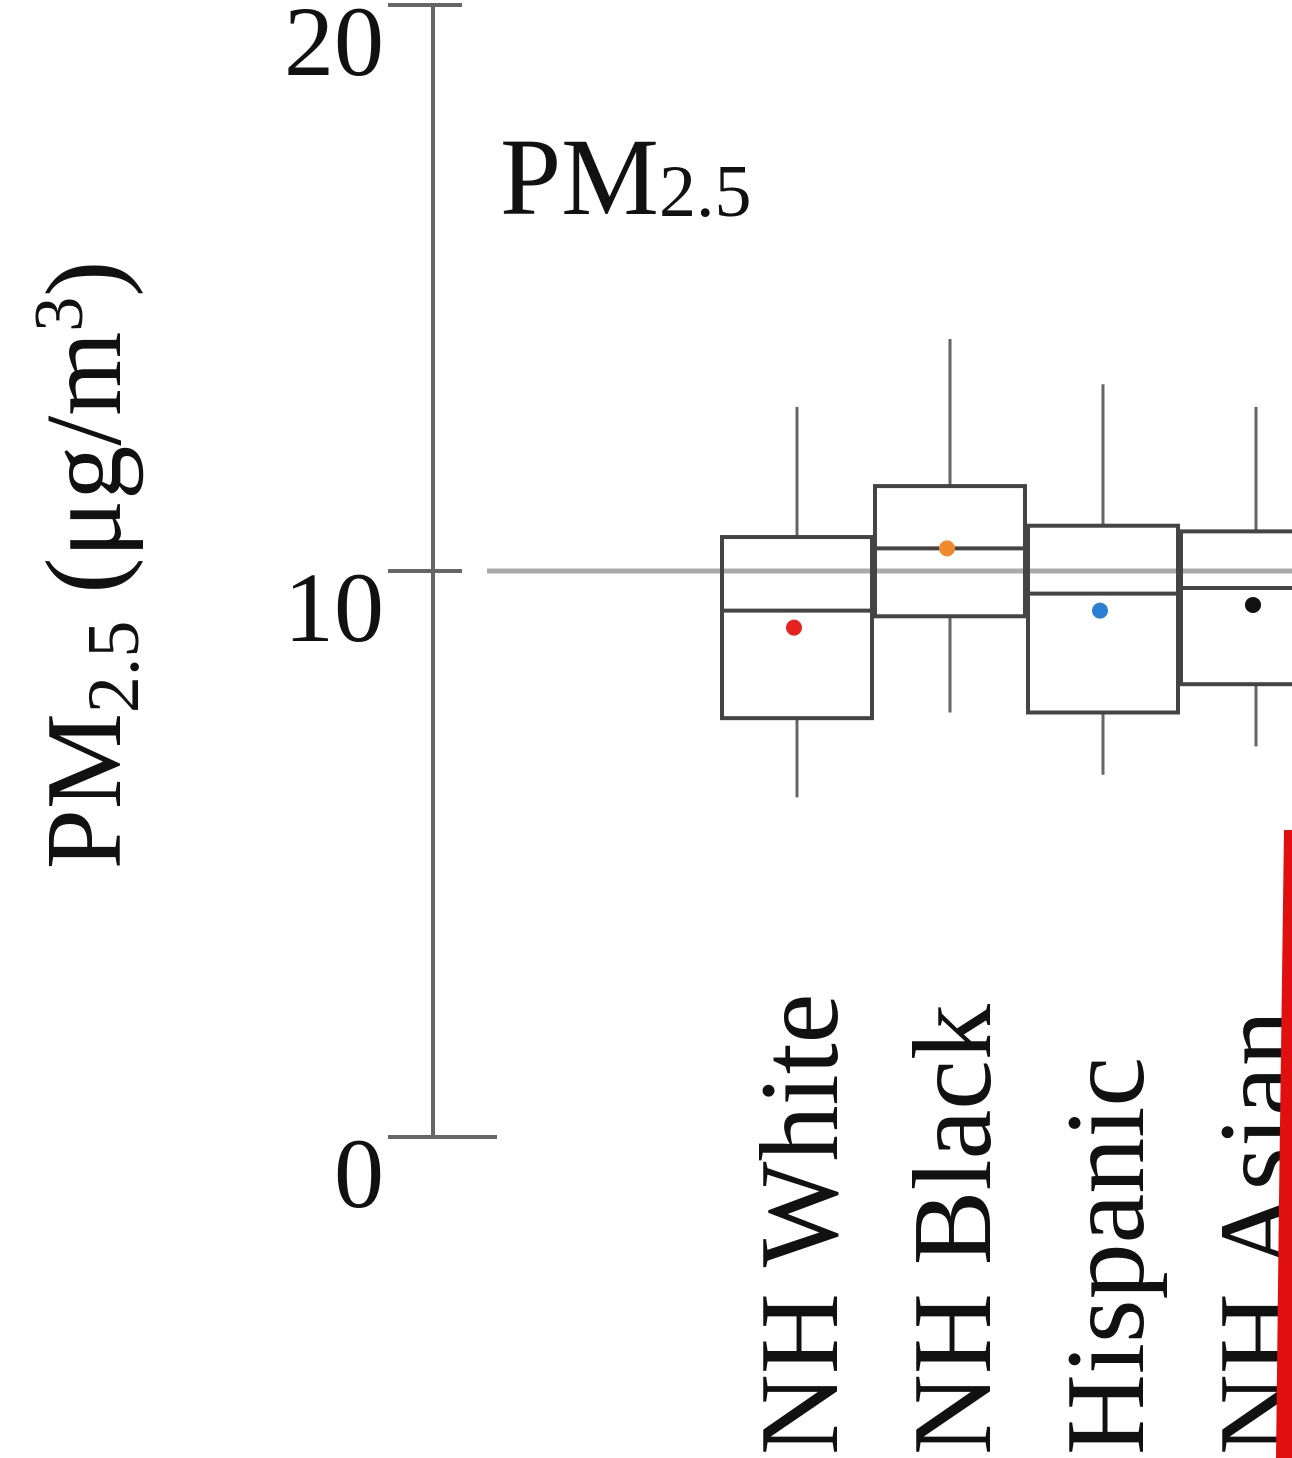 Image resolution: width=1292 pixels, height=1458 pixels. Describe the element at coordinates (59, 314) in the screenshot. I see `y-axis-title-superscript: 3` at that location.